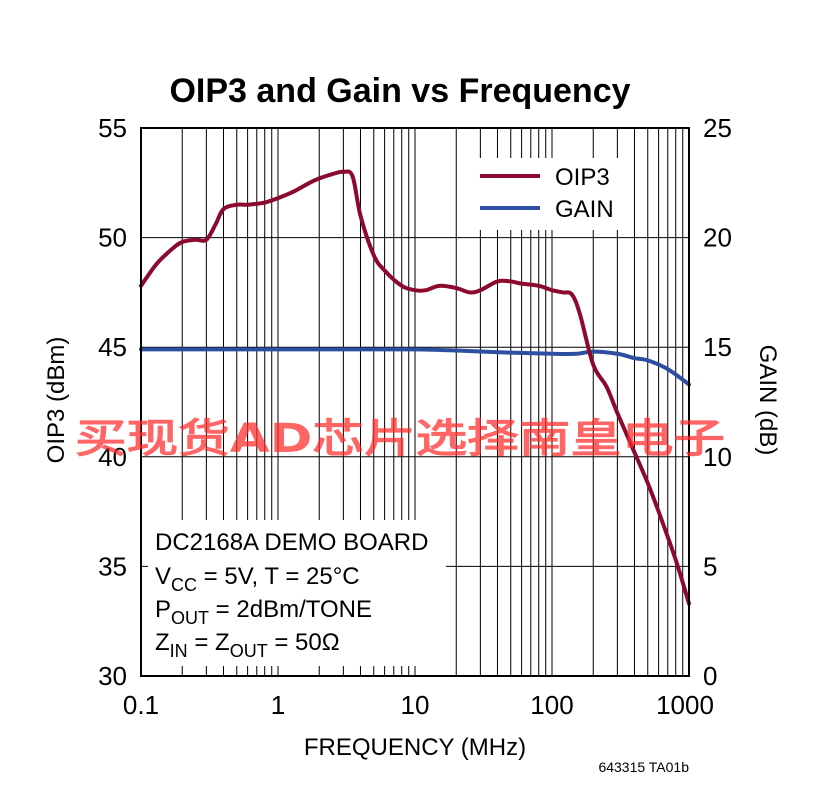 Image resolution: width=825 pixels, height=802 pixels. I want to click on annotation-vcc-sym: V, so click(163, 576).